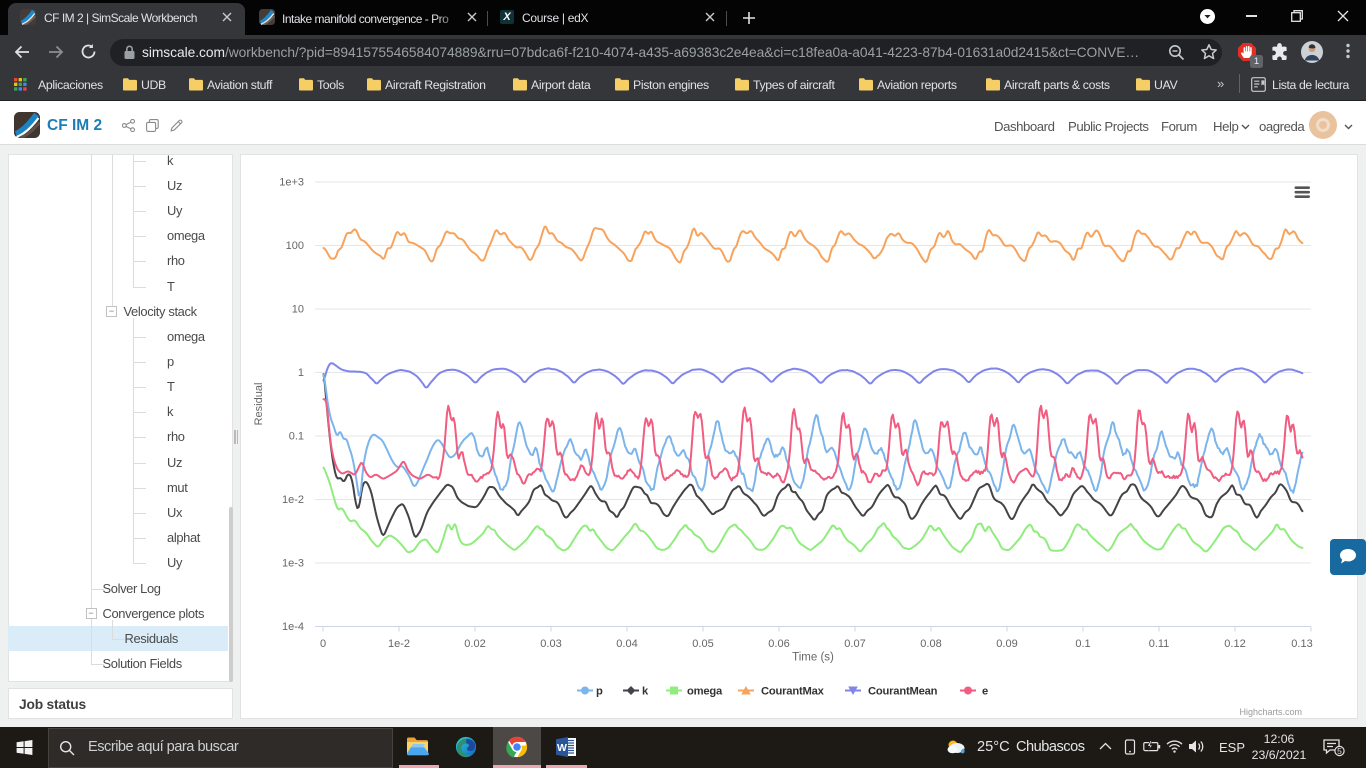 Image resolution: width=1366 pixels, height=768 pixels. Describe the element at coordinates (291, 183) in the screenshot. I see `svg-text: 1e+3` at that location.